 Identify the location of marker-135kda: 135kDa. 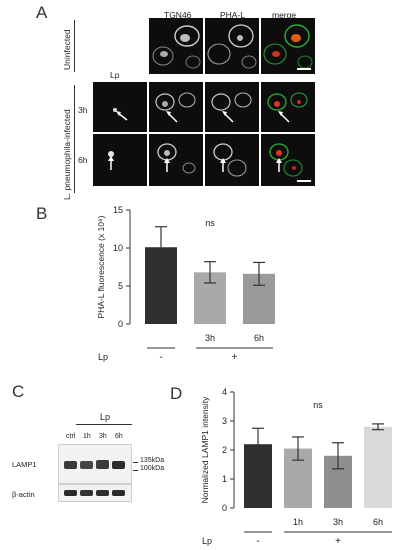
(152, 460).